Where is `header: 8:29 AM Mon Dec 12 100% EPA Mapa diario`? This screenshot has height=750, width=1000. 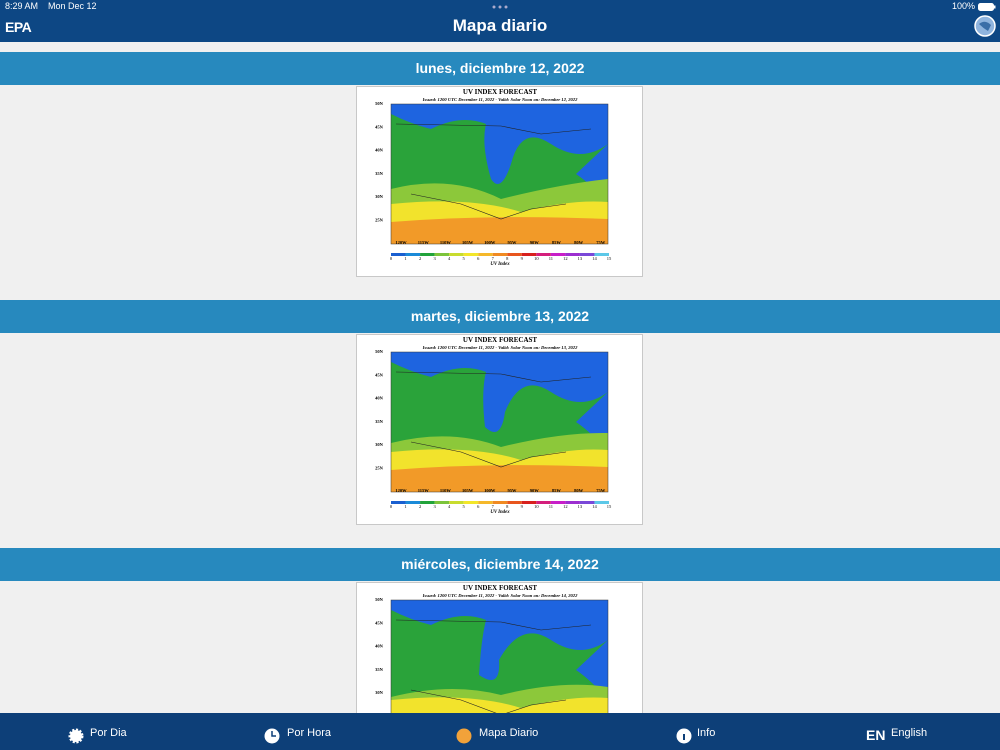
header: 8:29 AM Mon Dec 12 100% EPA Mapa diario is located at coordinates (500, 21).